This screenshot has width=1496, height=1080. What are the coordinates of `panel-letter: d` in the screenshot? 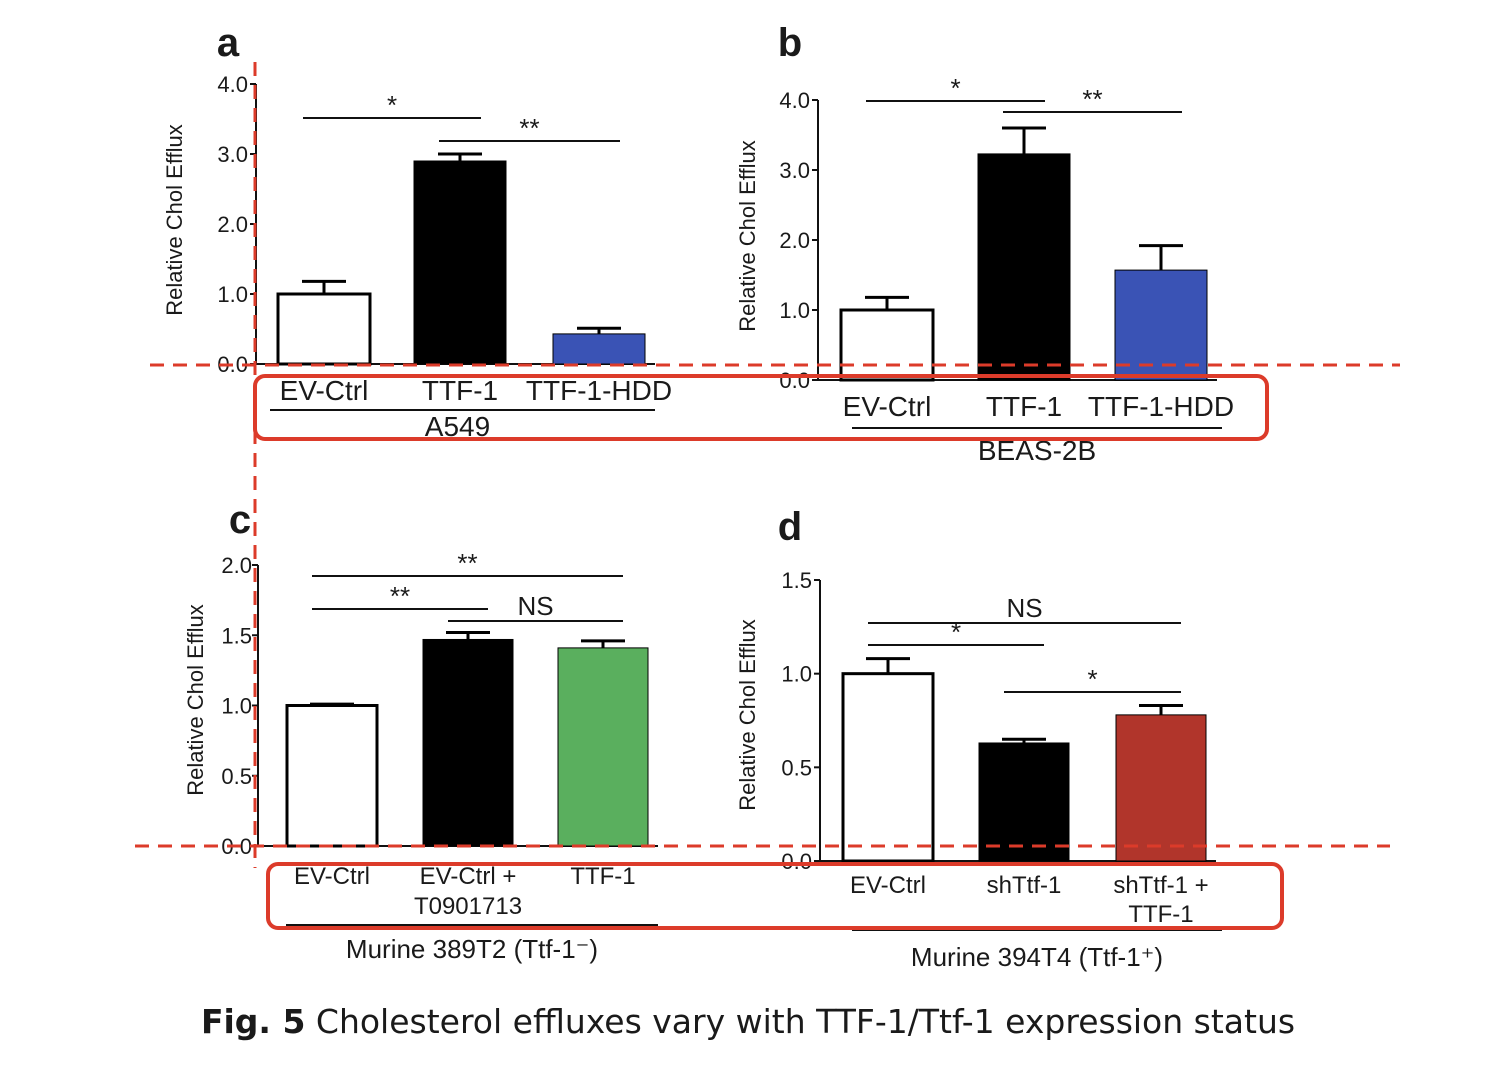 It's located at (790, 527).